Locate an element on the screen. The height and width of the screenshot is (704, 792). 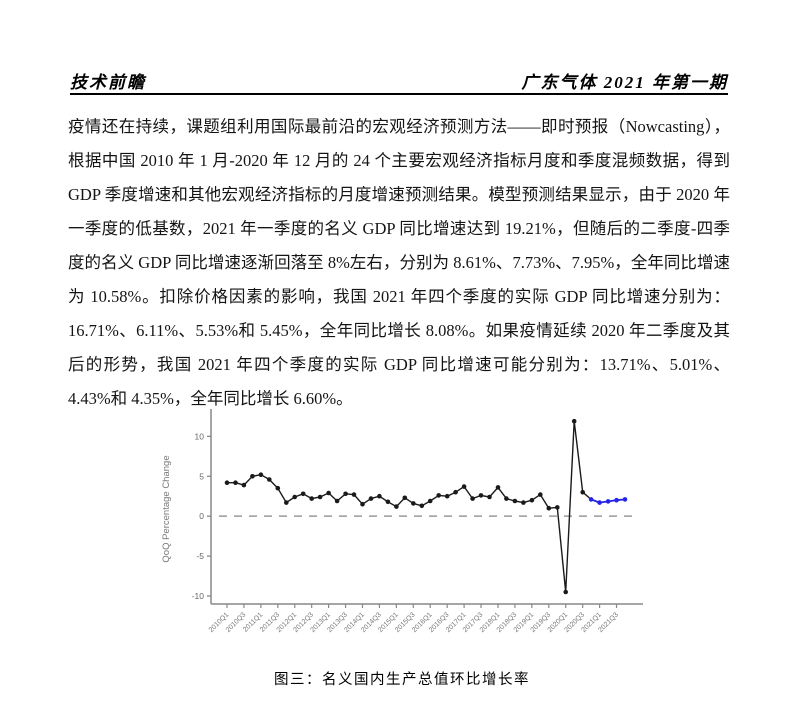
page-header: 技术前瞻 广东气体 2021 年第一期 is located at coordinates (399, 80).